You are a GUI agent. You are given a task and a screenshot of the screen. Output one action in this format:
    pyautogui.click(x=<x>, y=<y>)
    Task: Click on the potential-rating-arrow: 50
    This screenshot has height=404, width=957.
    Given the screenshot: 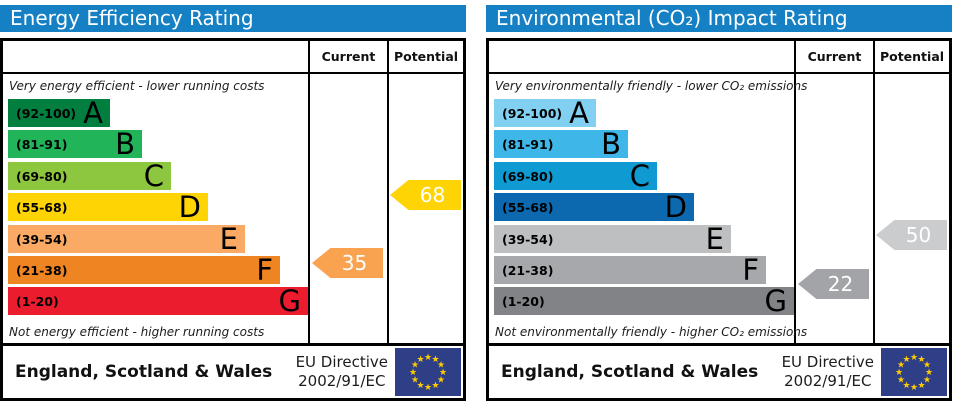 What is the action you would take?
    pyautogui.click(x=911, y=235)
    